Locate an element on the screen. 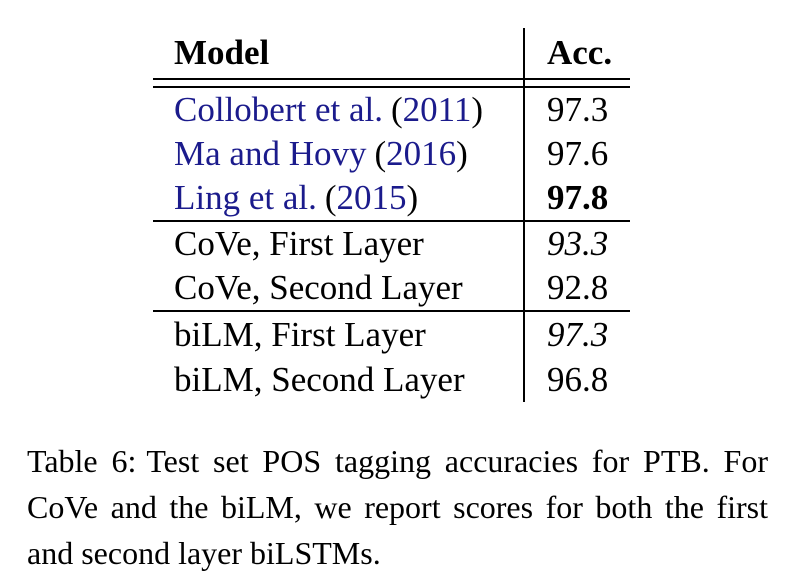  caption-label: Table 6: is located at coordinates (82, 461).